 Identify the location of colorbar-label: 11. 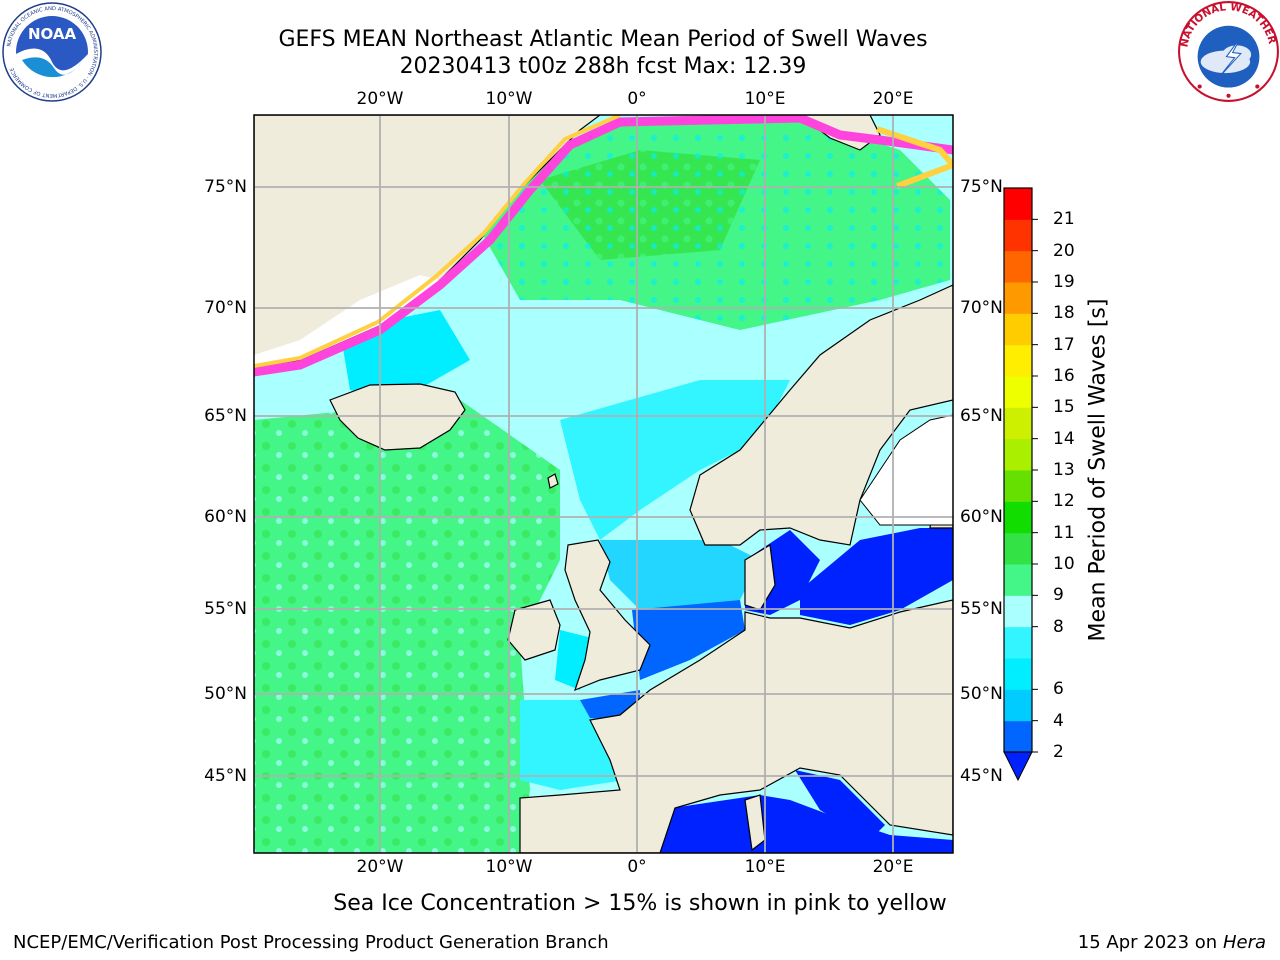
(1064, 532).